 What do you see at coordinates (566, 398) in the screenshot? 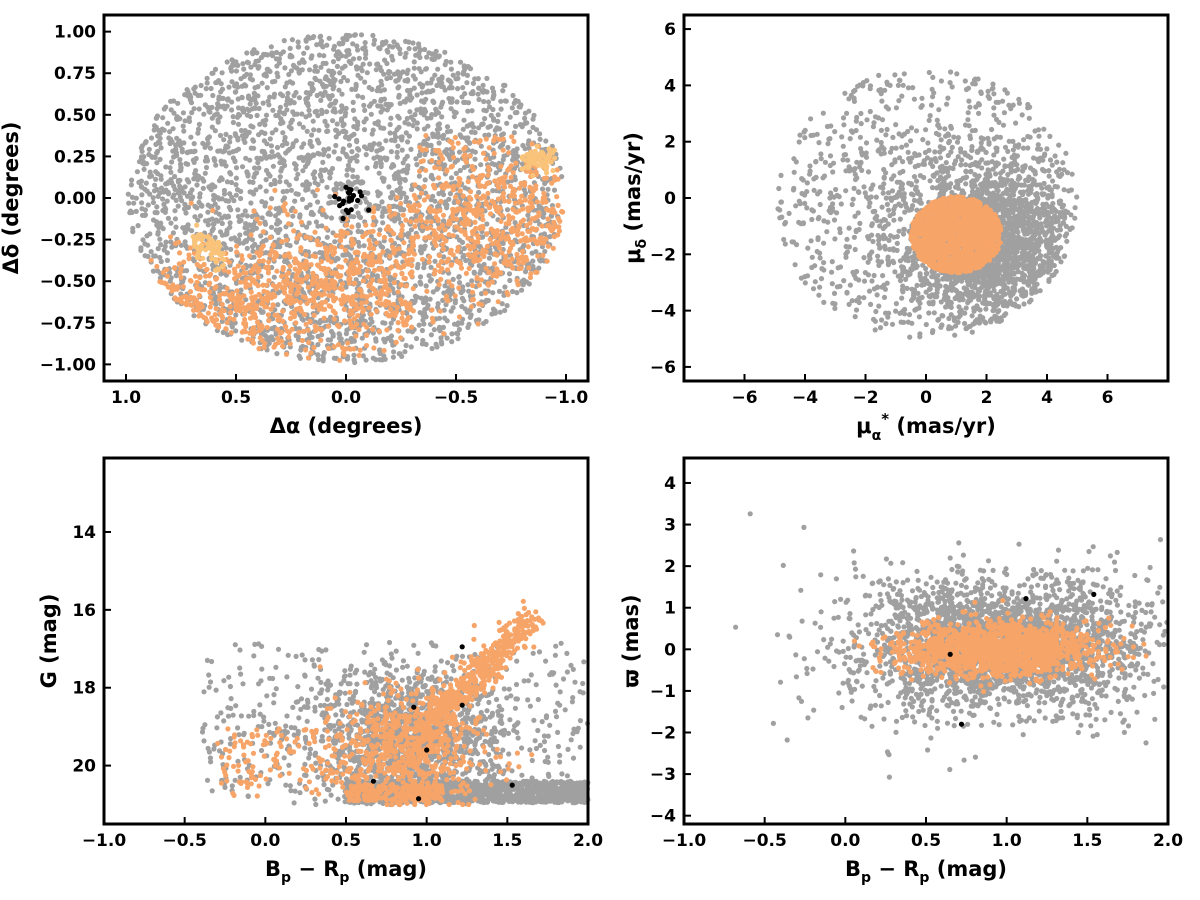
I see `sky-x-tick-label: −1.0` at bounding box center [566, 398].